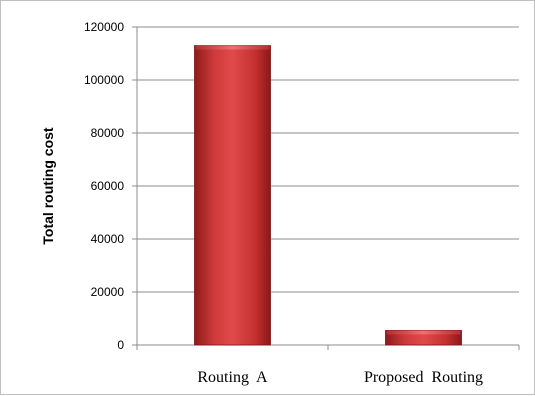 This screenshot has width=535, height=396. I want to click on y-tick-label: 100000, so click(104, 80).